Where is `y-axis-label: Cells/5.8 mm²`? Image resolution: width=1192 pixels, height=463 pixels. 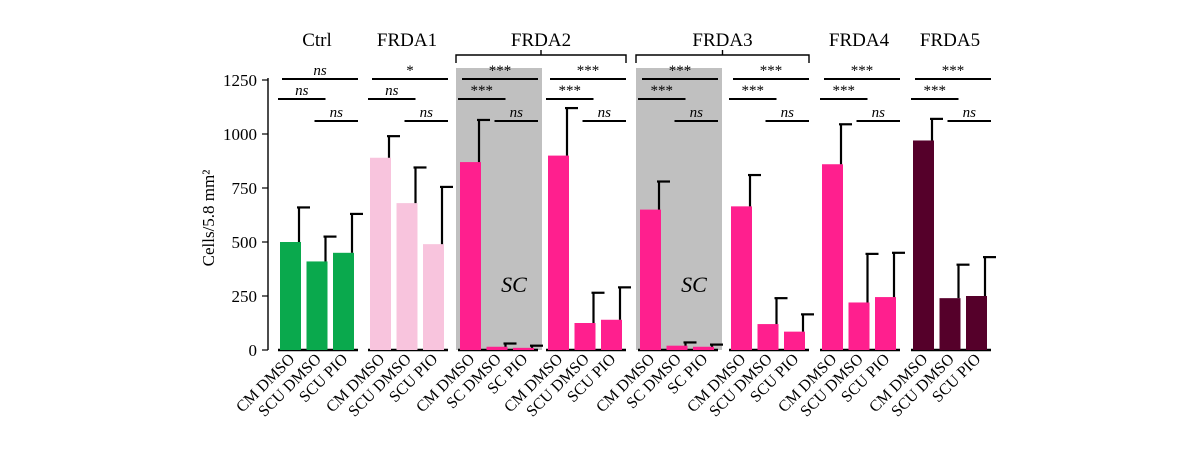 y-axis-label: Cells/5.8 mm² is located at coordinates (208, 218).